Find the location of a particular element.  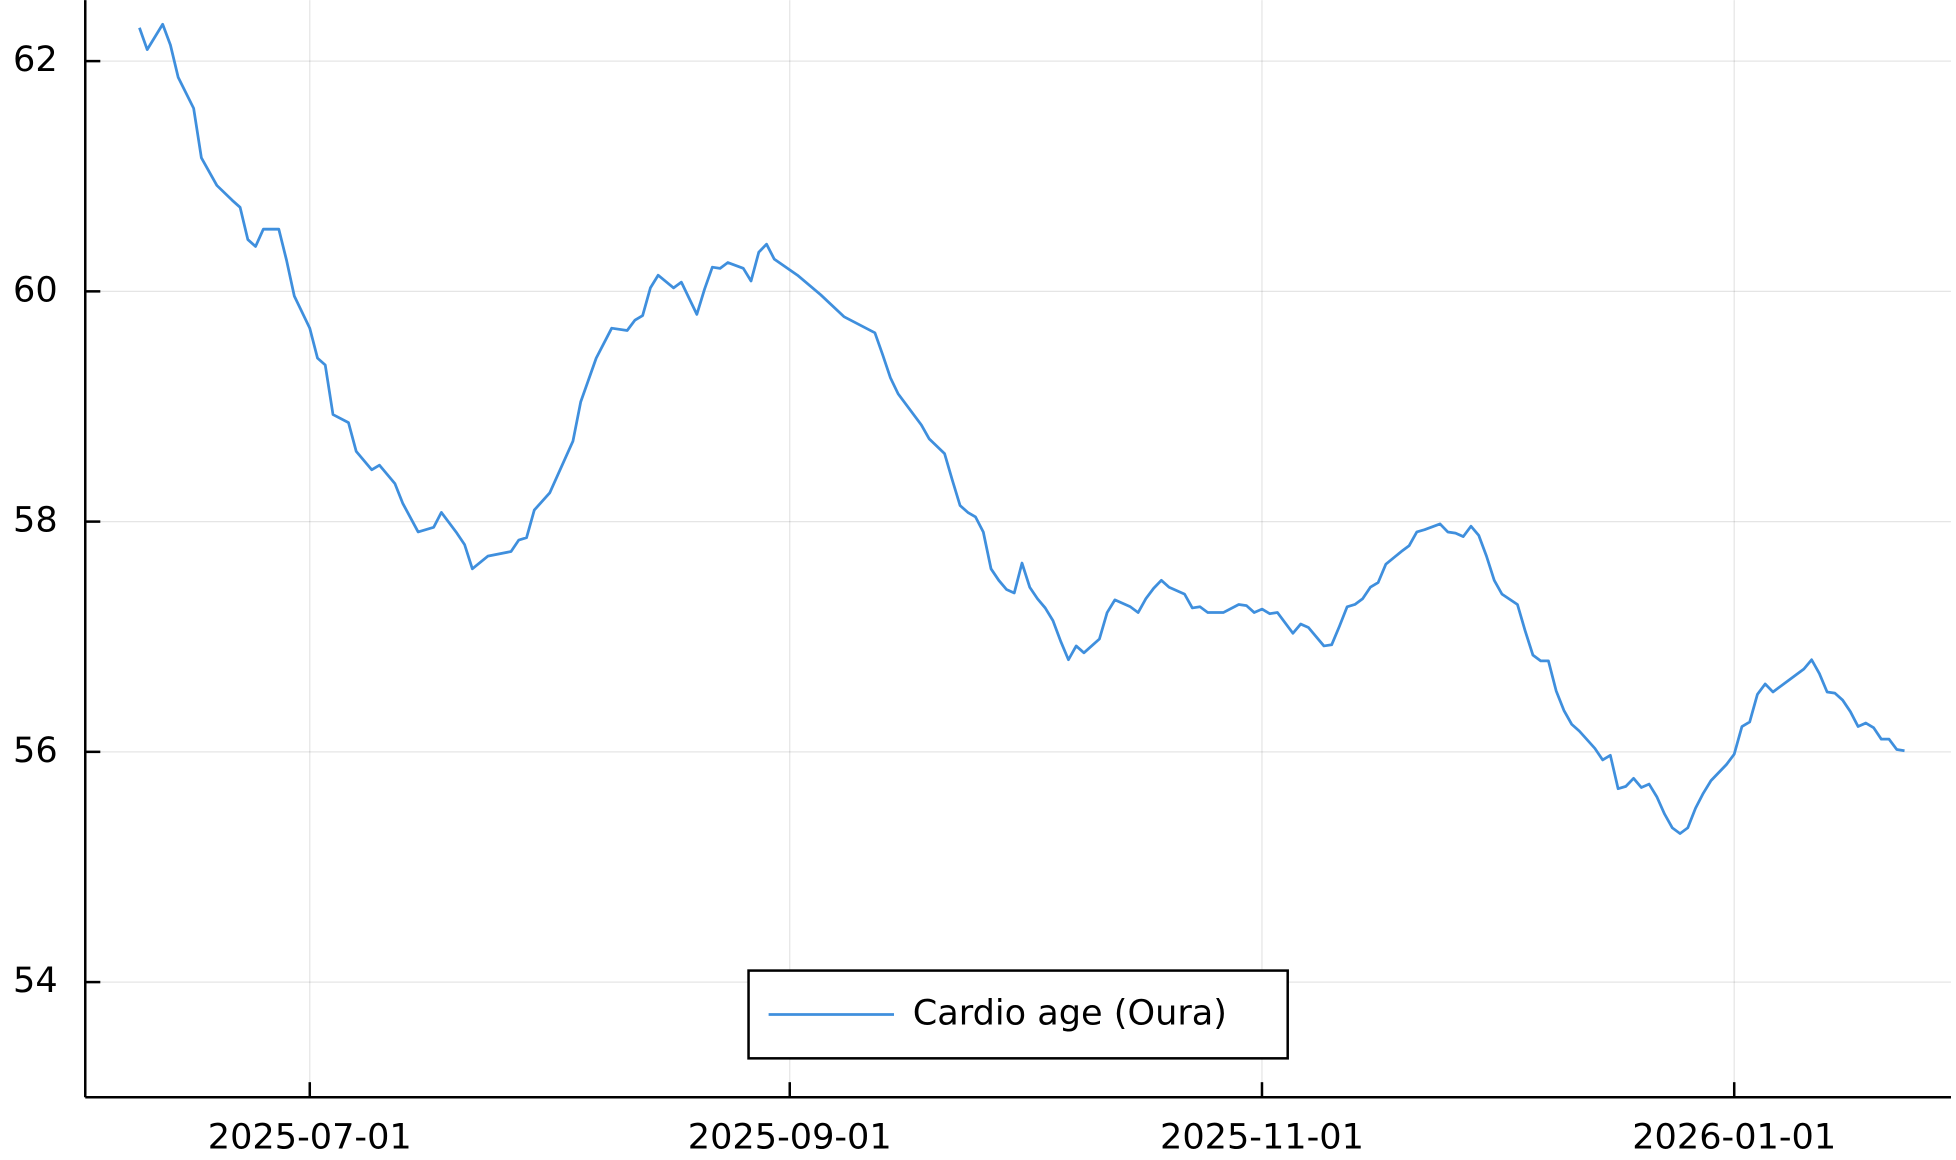

legend-label: Cardio age (Oura) is located at coordinates (1070, 1012).